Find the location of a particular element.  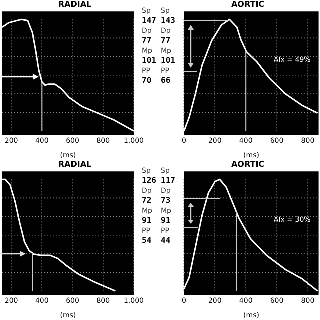

text: 54 is located at coordinates (147, 241).